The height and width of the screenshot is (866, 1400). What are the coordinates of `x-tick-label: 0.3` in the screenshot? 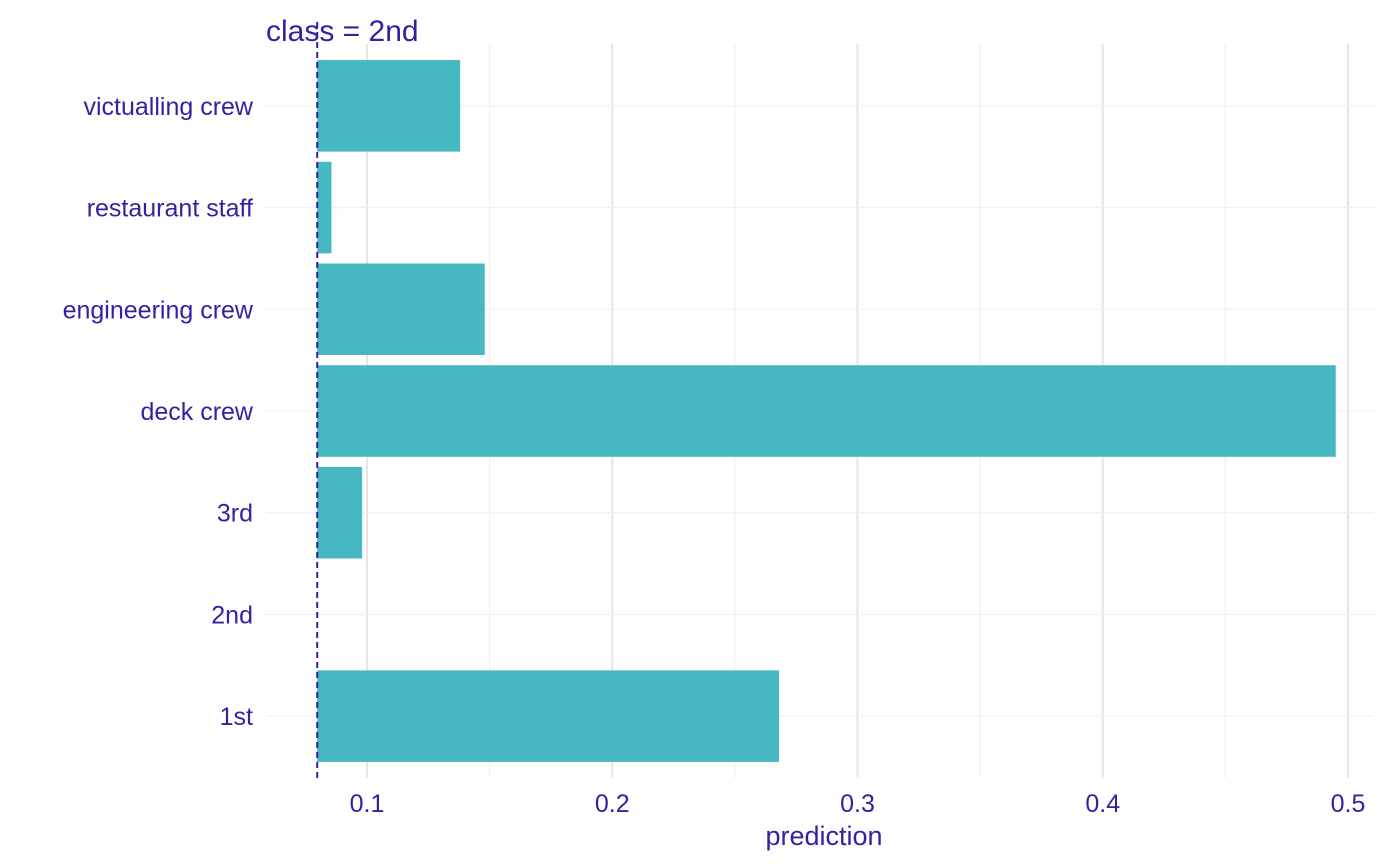 It's located at (857, 804).